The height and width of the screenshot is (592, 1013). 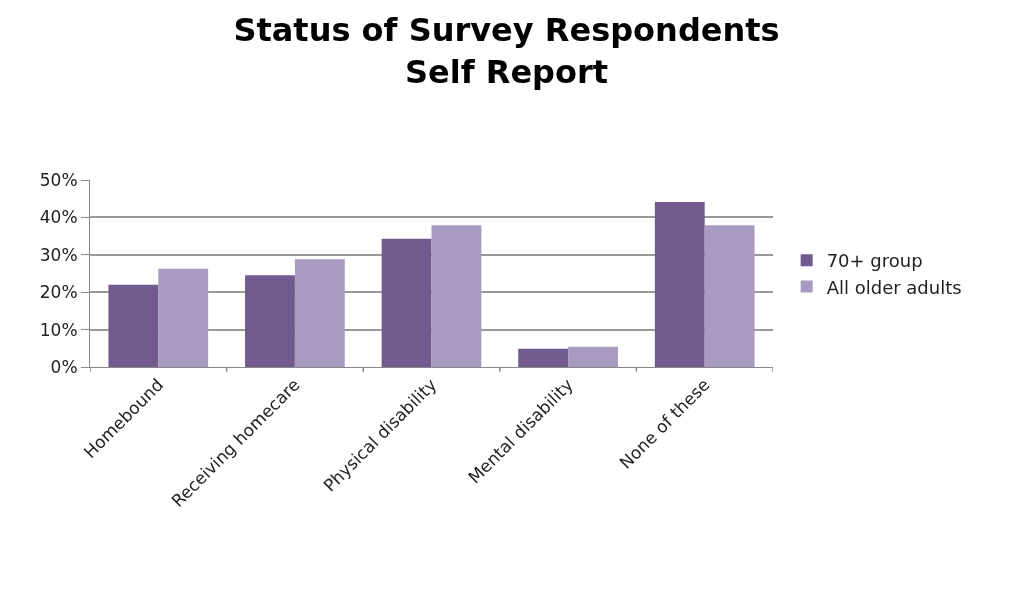 I want to click on y-tick-label: 50%, so click(x=58, y=179).